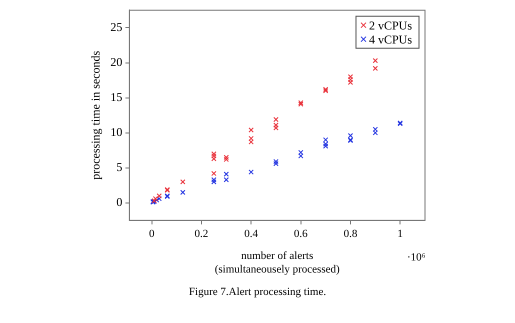  I want to click on legend-label: 4 vCPUs, so click(390, 39).